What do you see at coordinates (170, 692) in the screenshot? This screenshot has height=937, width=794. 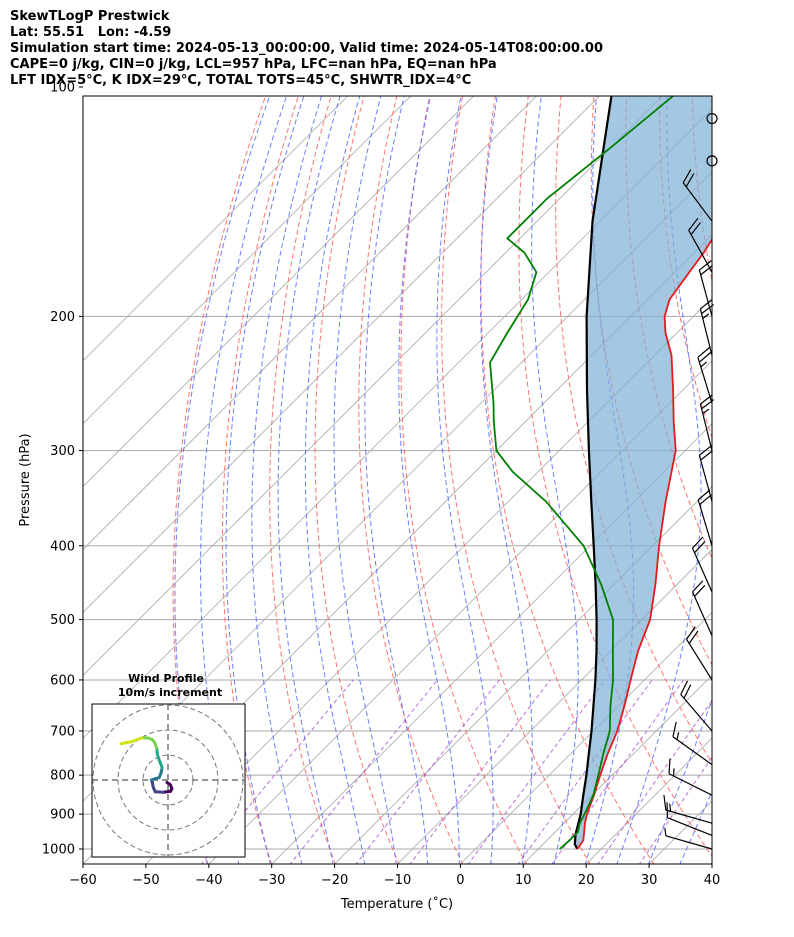 I see `hodograph-subtitle: 10m/s increment` at bounding box center [170, 692].